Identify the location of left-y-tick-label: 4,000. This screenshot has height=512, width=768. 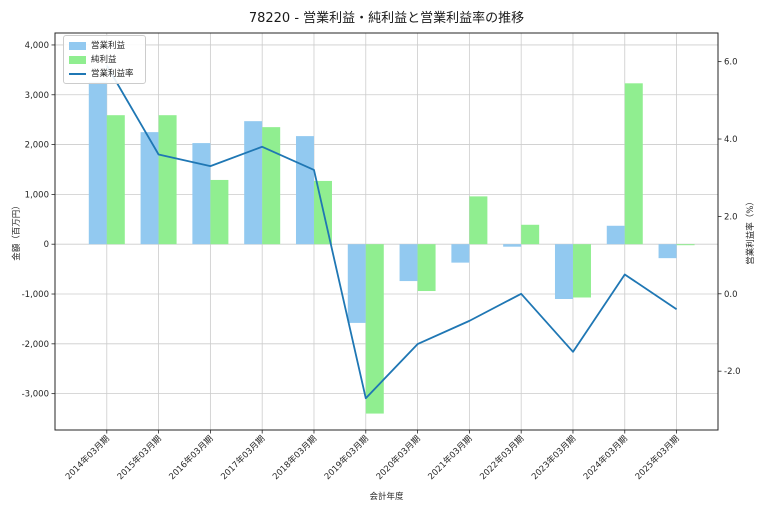
(37, 46).